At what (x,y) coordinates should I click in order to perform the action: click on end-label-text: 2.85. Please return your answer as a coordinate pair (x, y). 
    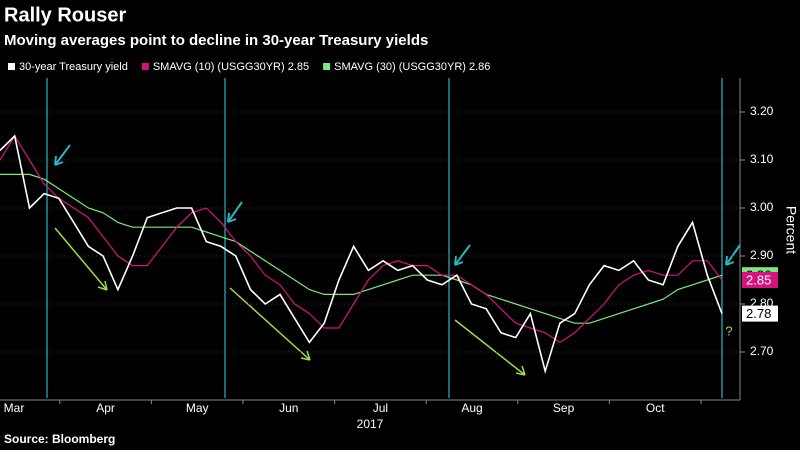
    Looking at the image, I should click on (758, 279).